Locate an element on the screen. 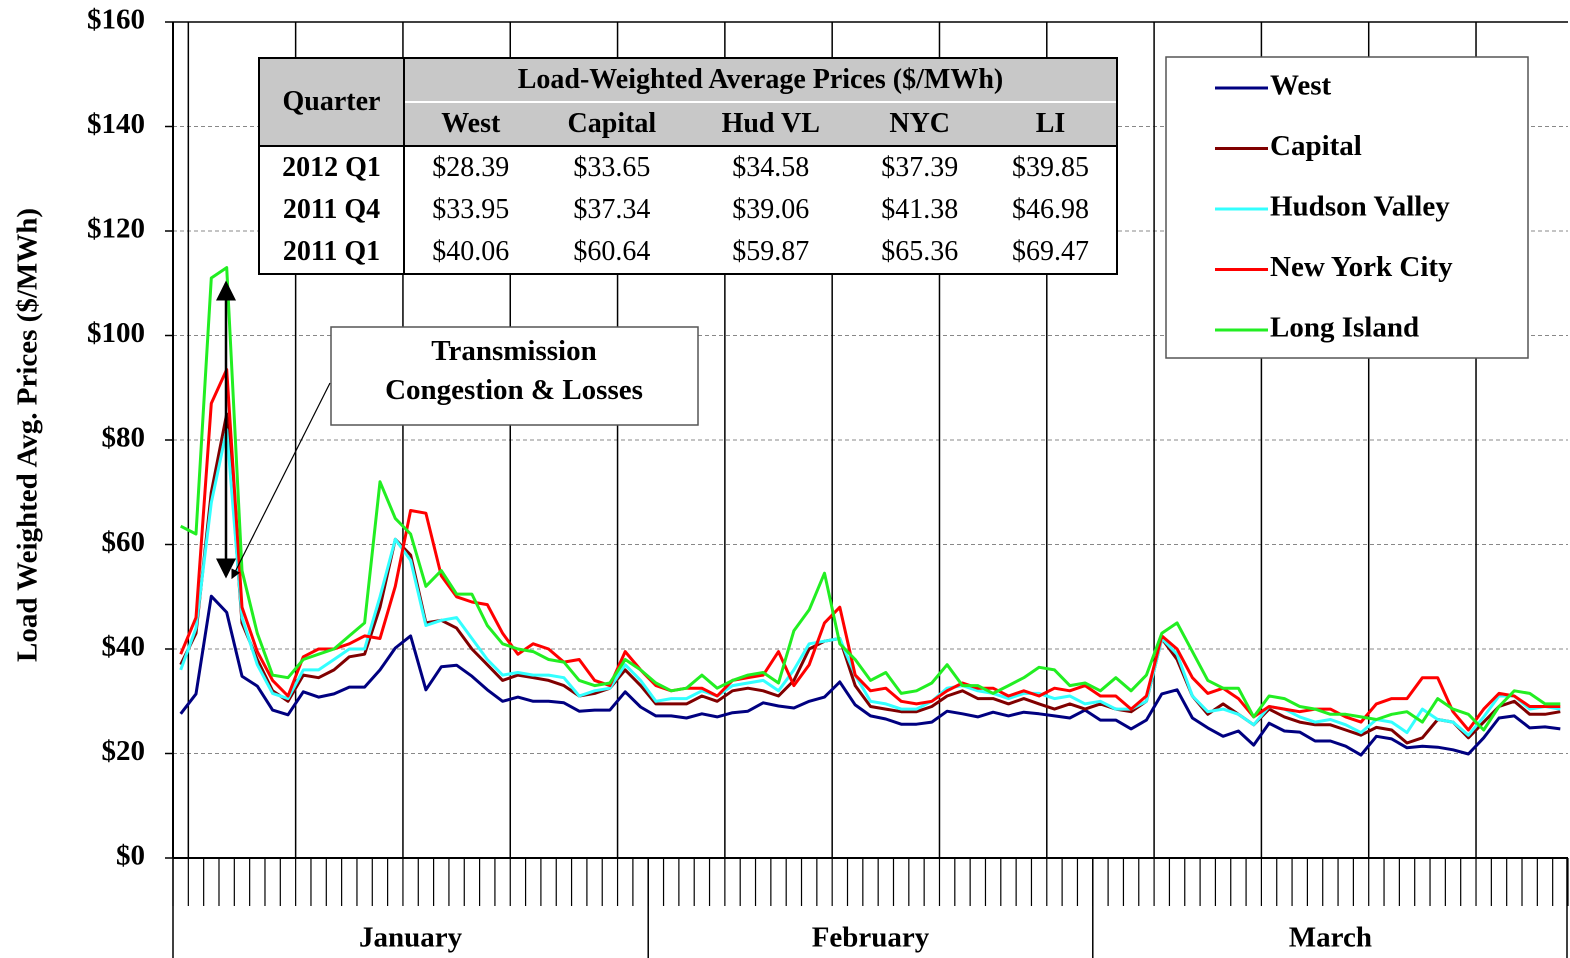 Image resolution: width=1570 pixels, height=958 pixels. table-header: NYC is located at coordinates (920, 124).